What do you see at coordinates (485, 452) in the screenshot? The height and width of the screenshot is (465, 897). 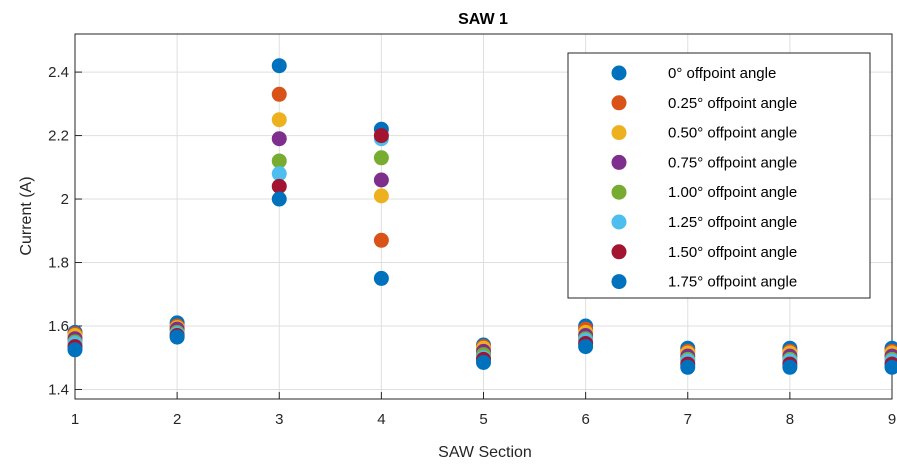 I see `x-axis-label: SAW Section` at bounding box center [485, 452].